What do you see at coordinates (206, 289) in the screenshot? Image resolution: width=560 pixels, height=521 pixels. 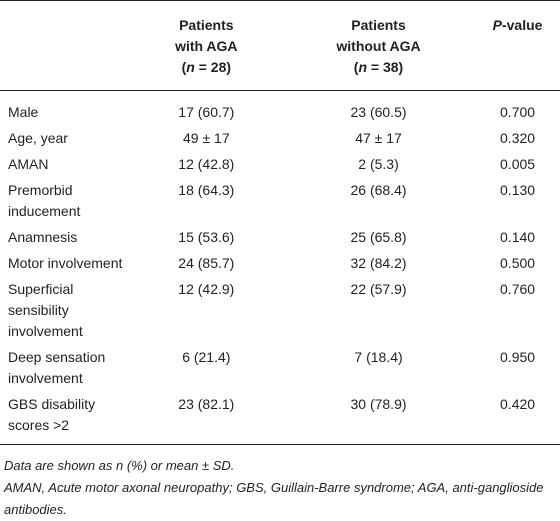 I see `cell: 12 (42.9)` at bounding box center [206, 289].